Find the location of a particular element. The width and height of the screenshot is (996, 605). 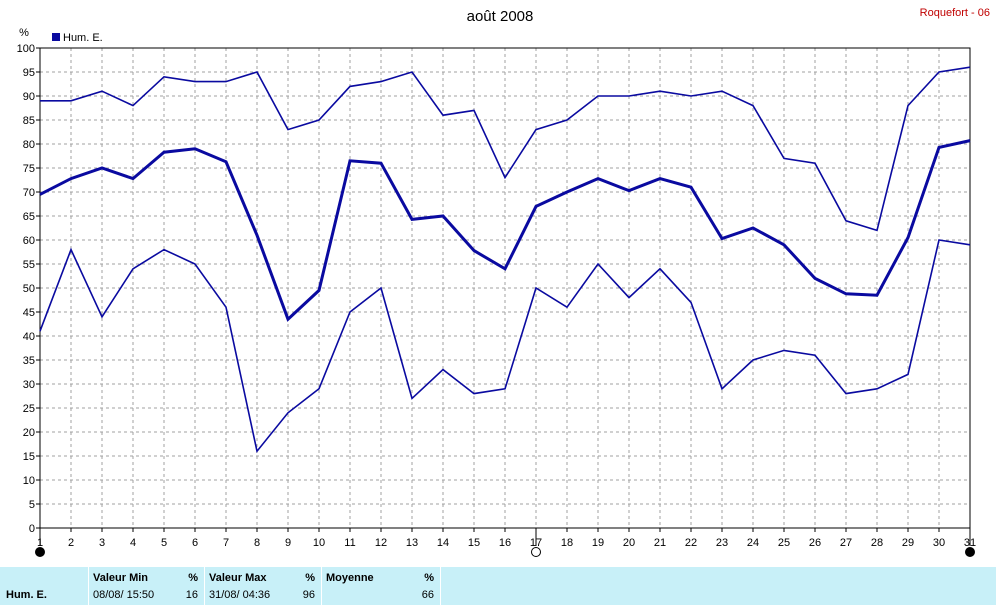

x-tick-label: 18 is located at coordinates (567, 543).